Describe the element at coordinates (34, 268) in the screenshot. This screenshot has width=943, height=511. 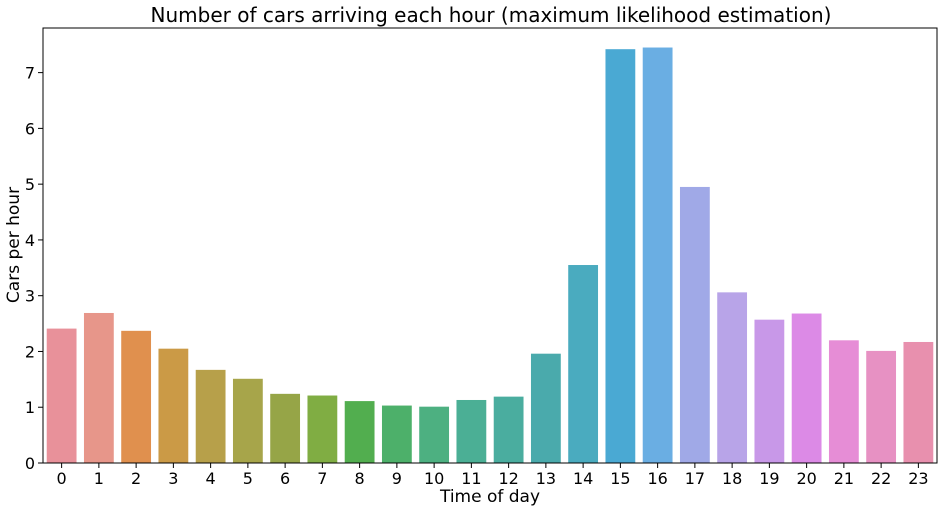
I see `y-axis-ticks: 0 1 2 3 4 5 6 7` at that location.